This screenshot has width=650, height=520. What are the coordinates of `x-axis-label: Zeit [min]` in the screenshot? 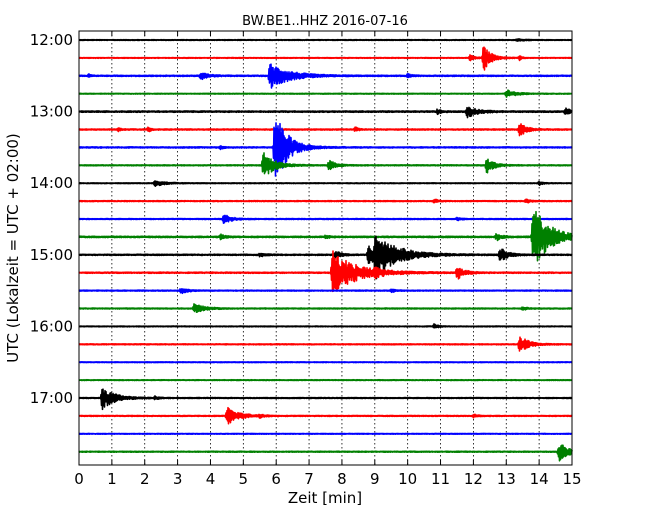 It's located at (325, 498).